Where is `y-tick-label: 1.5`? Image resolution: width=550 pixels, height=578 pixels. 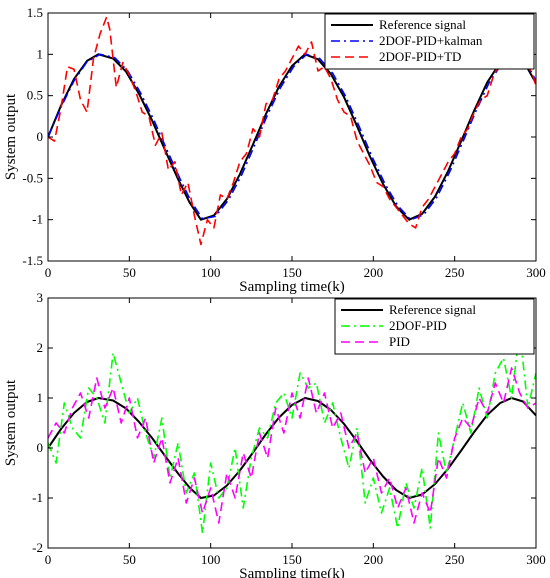
y-tick-label: 1.5 is located at coordinates (35, 12).